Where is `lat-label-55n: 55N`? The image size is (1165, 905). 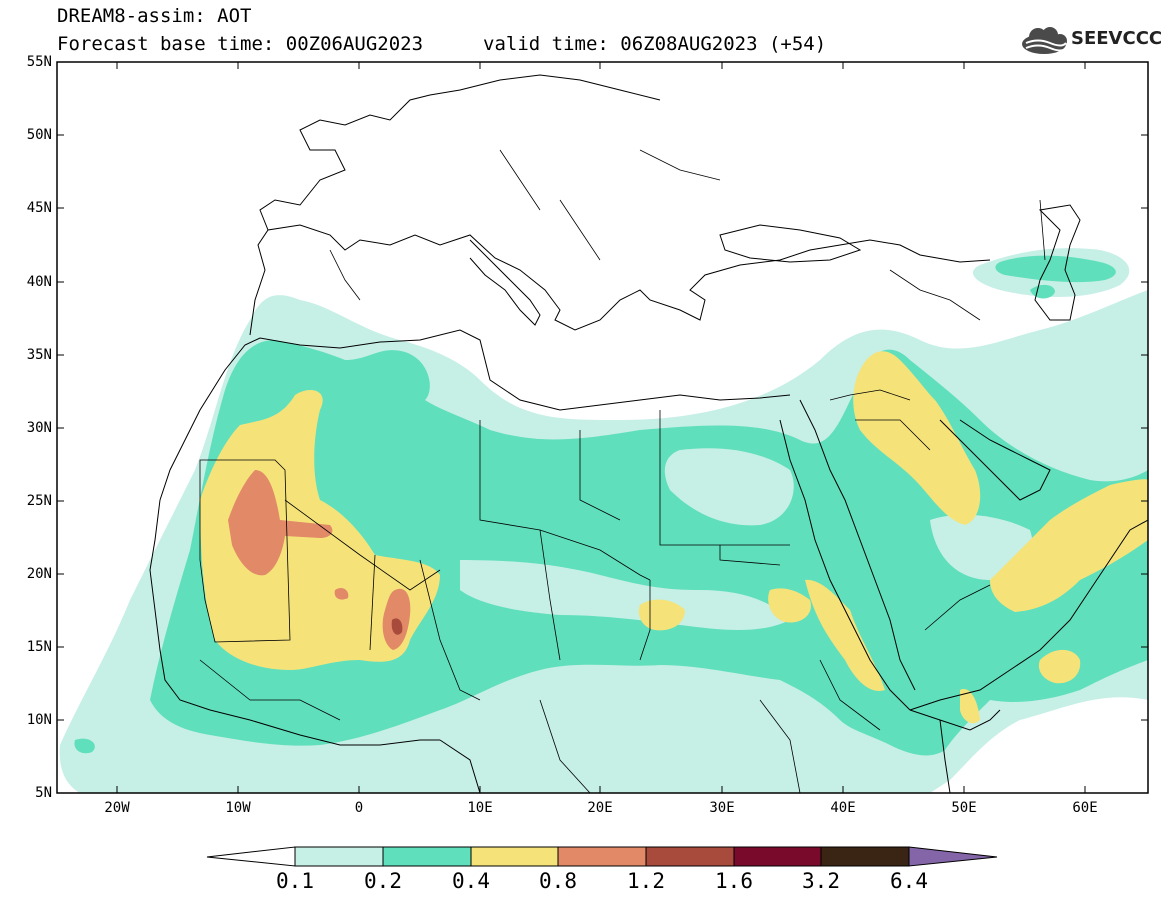 lat-label-55n: 55N is located at coordinates (39, 62).